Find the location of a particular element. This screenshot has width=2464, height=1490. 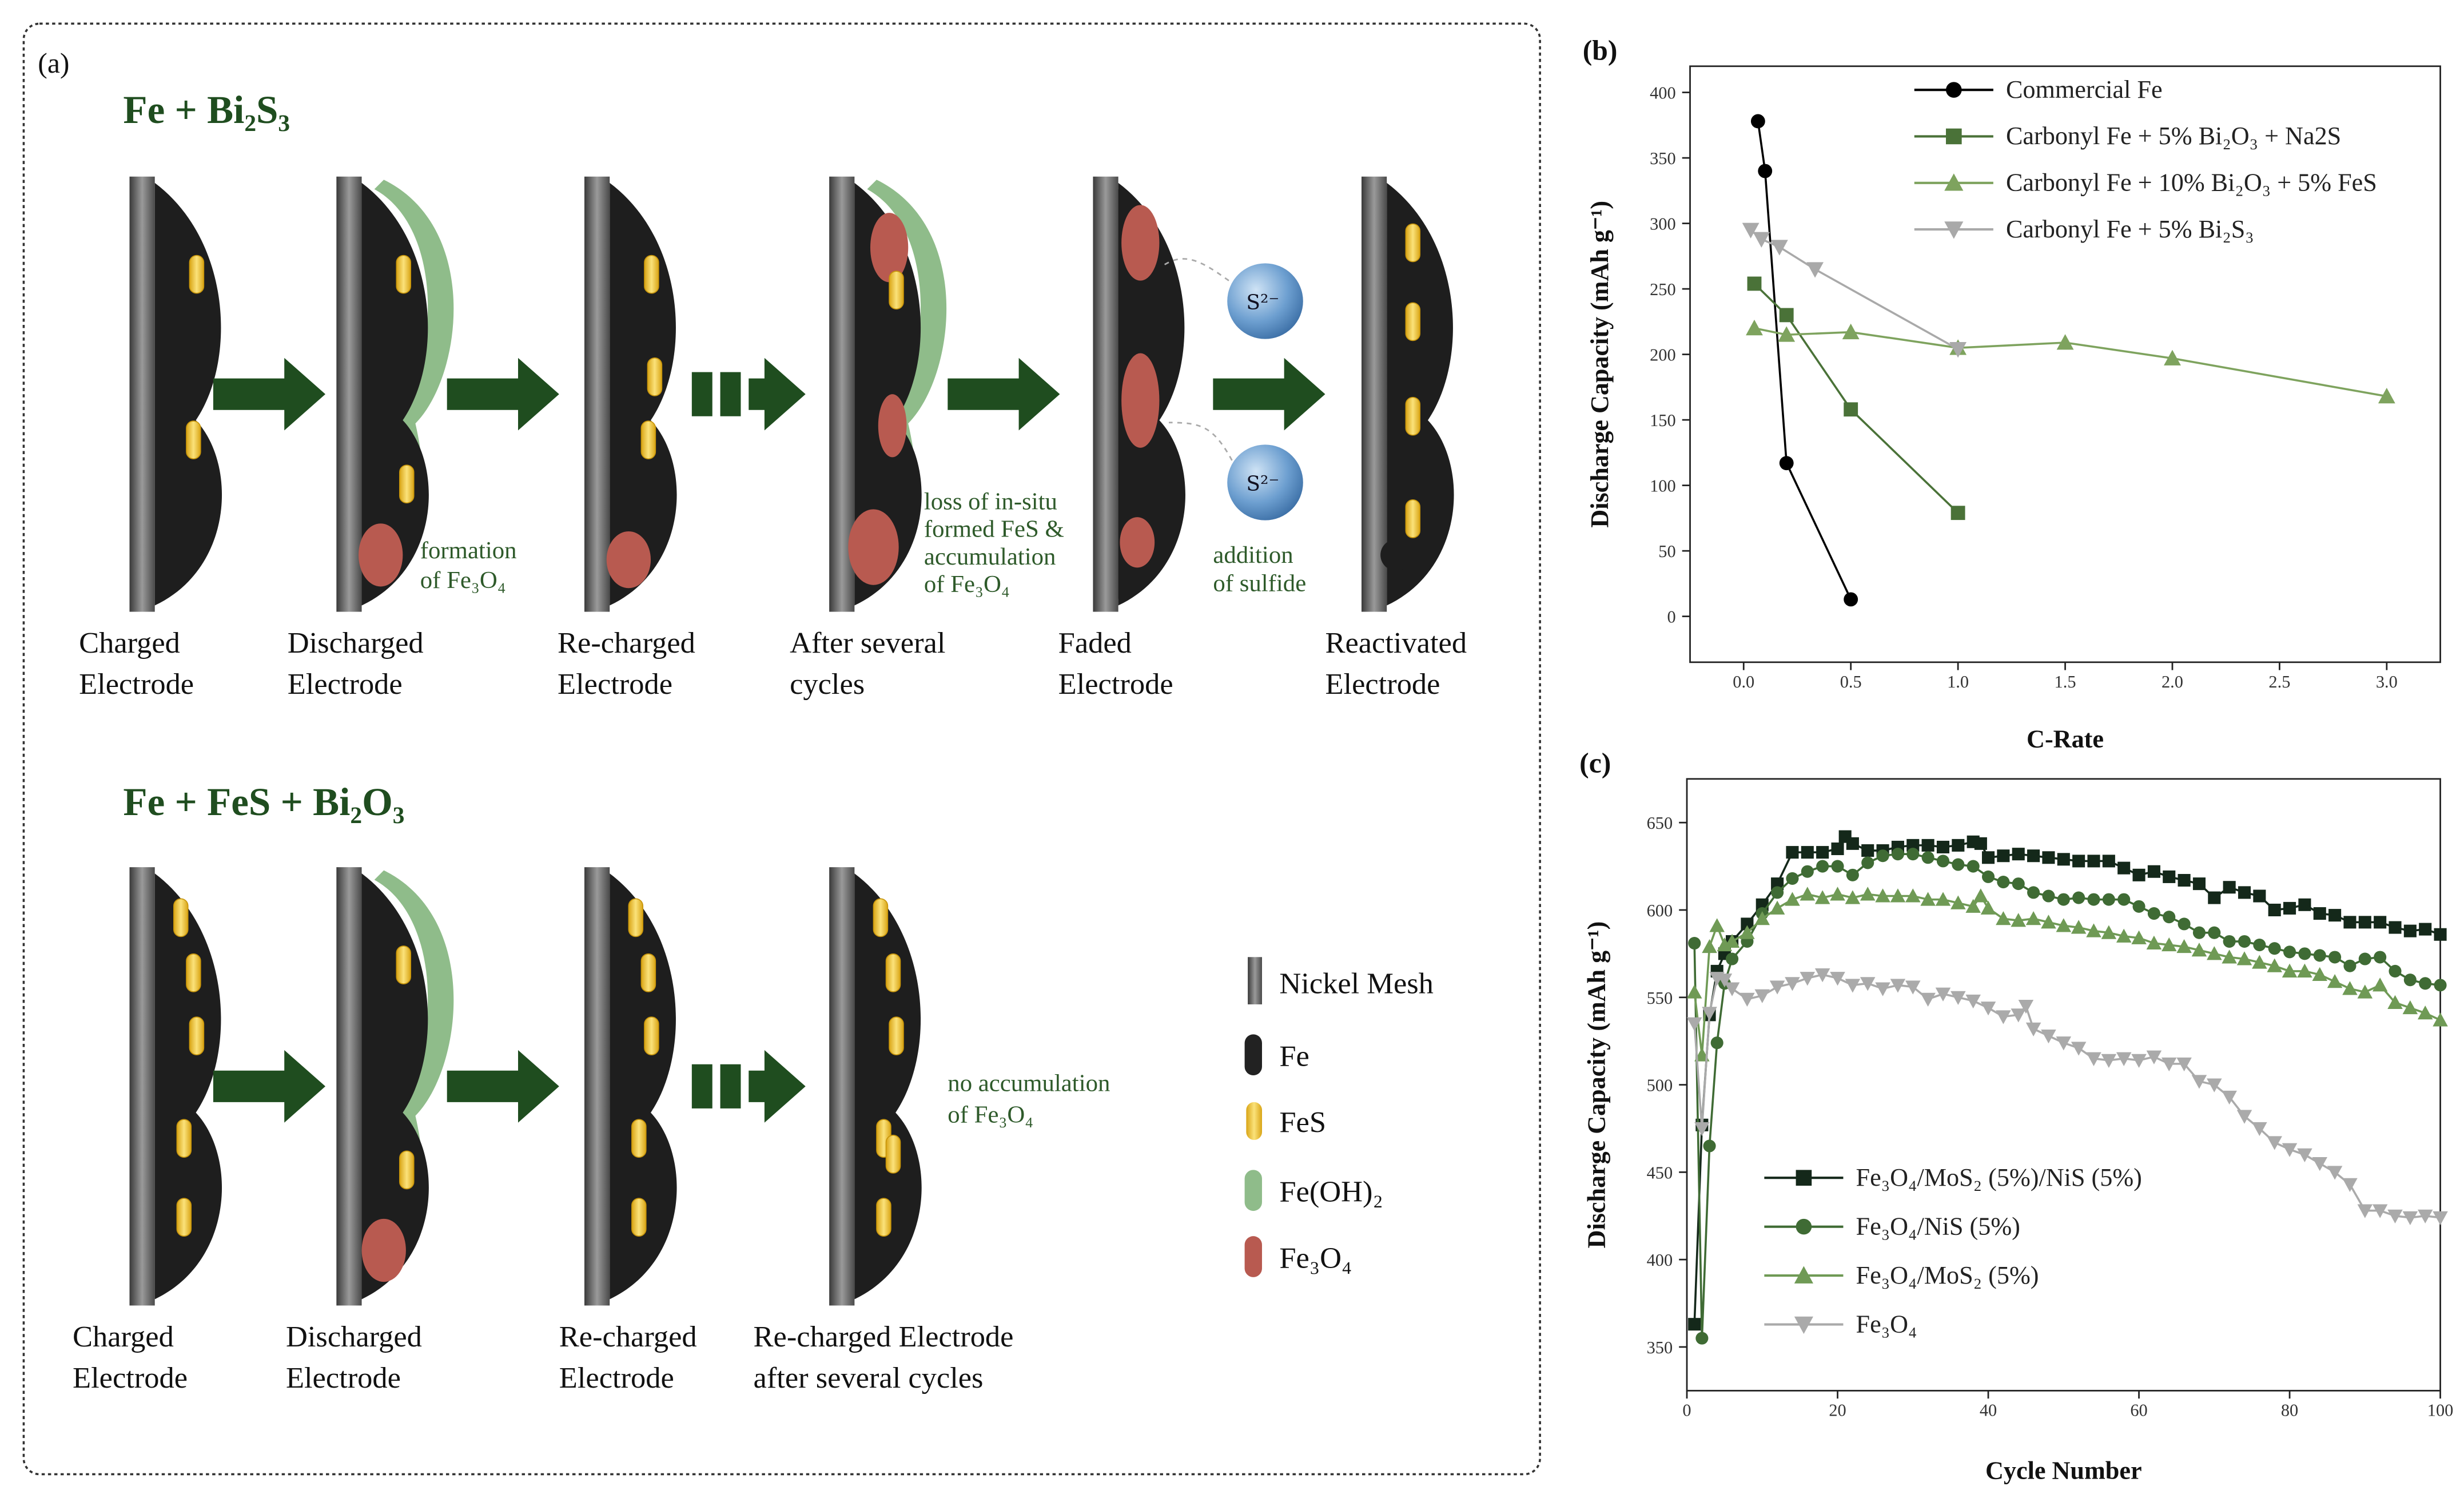

annotation-formation: of Fe₃O₄ is located at coordinates (463, 580).